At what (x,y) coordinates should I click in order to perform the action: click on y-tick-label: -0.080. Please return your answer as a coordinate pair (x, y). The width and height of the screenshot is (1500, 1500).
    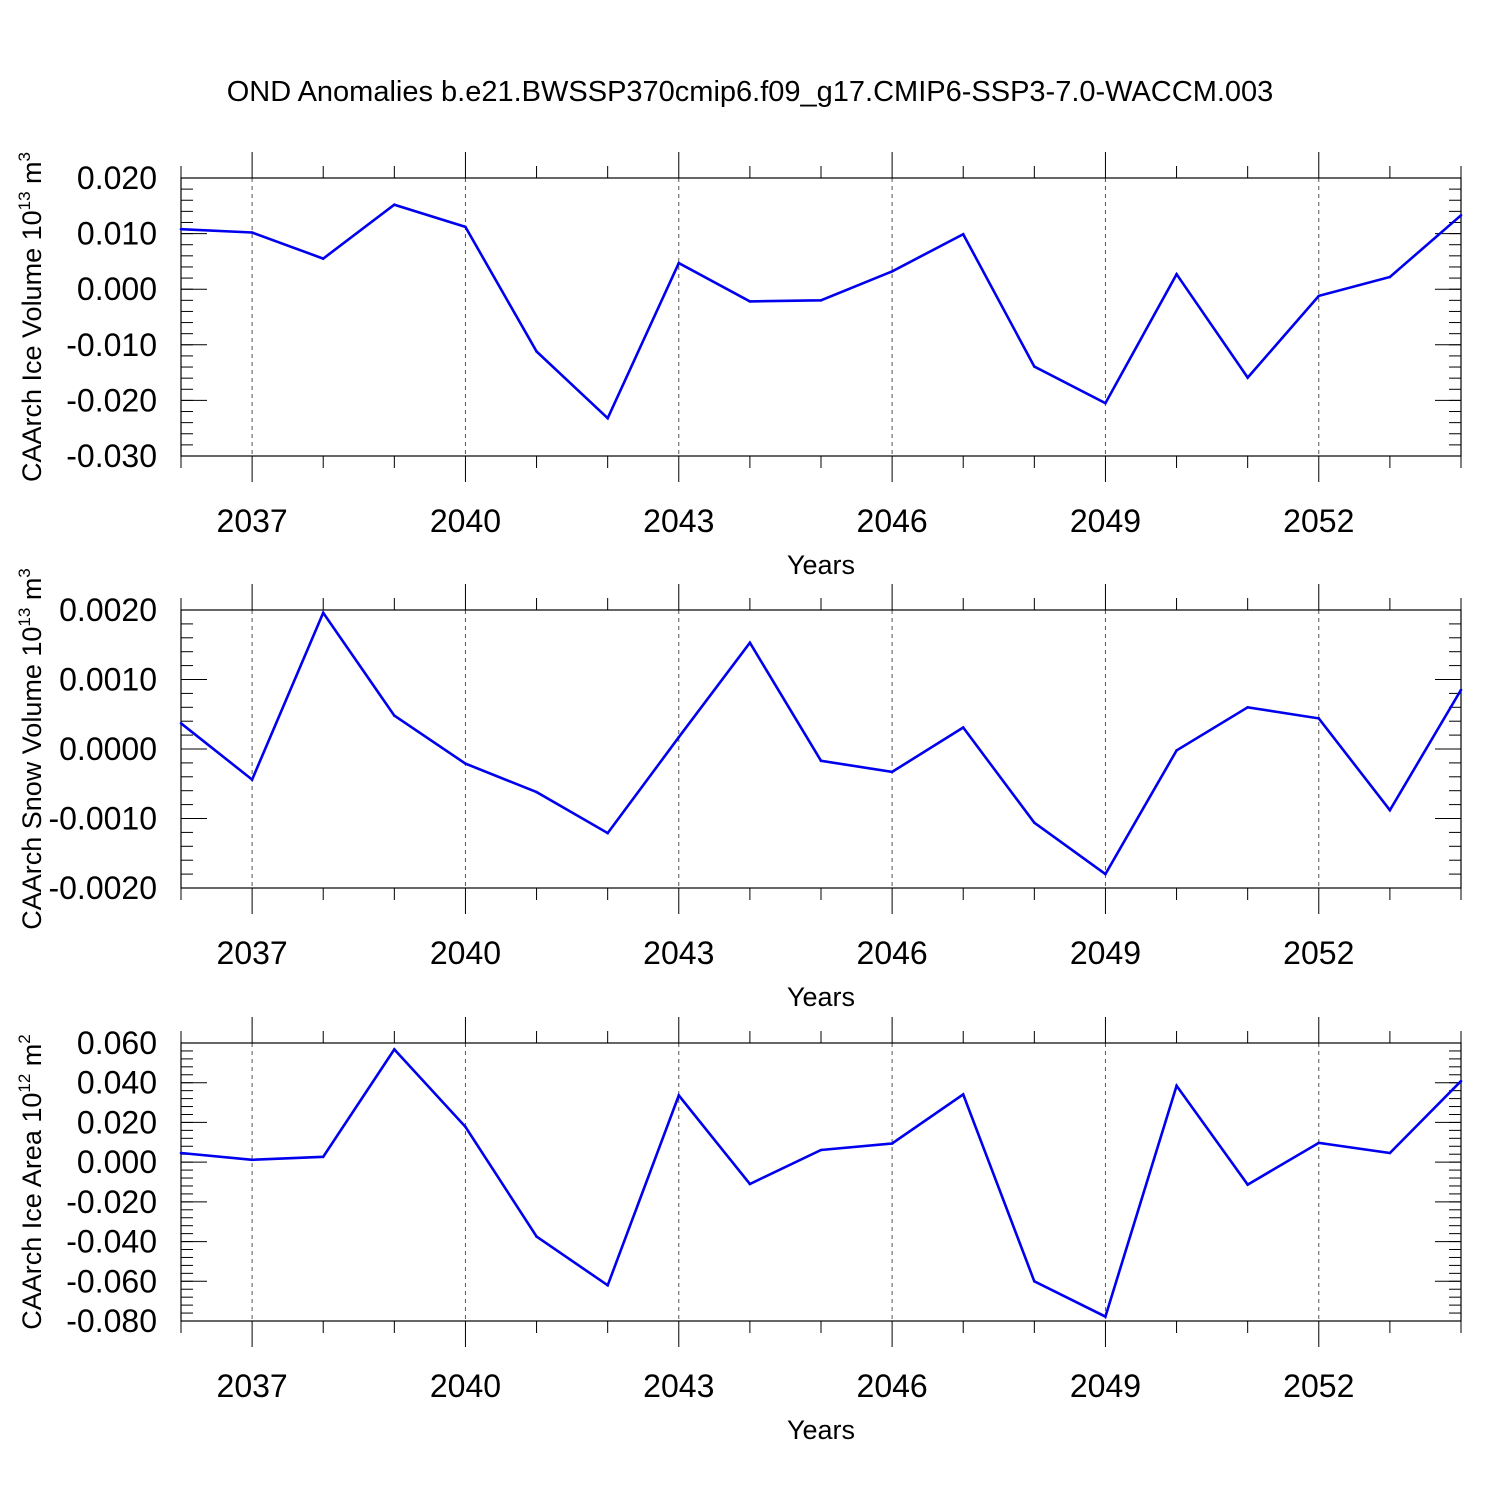
    Looking at the image, I should click on (111, 1321).